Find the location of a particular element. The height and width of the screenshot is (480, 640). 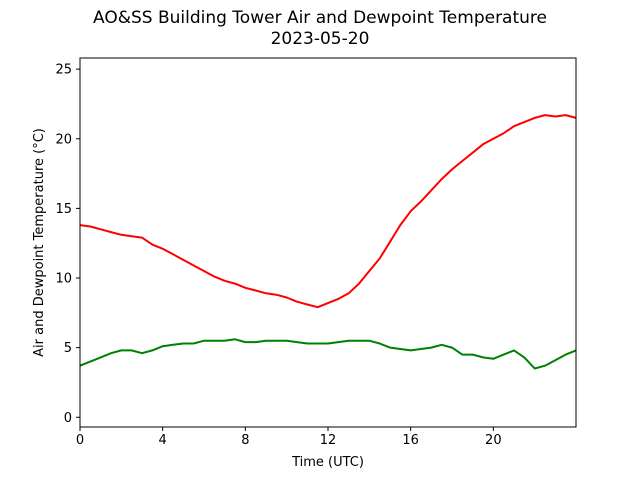

y-tick-label: 5 is located at coordinates (68, 348).